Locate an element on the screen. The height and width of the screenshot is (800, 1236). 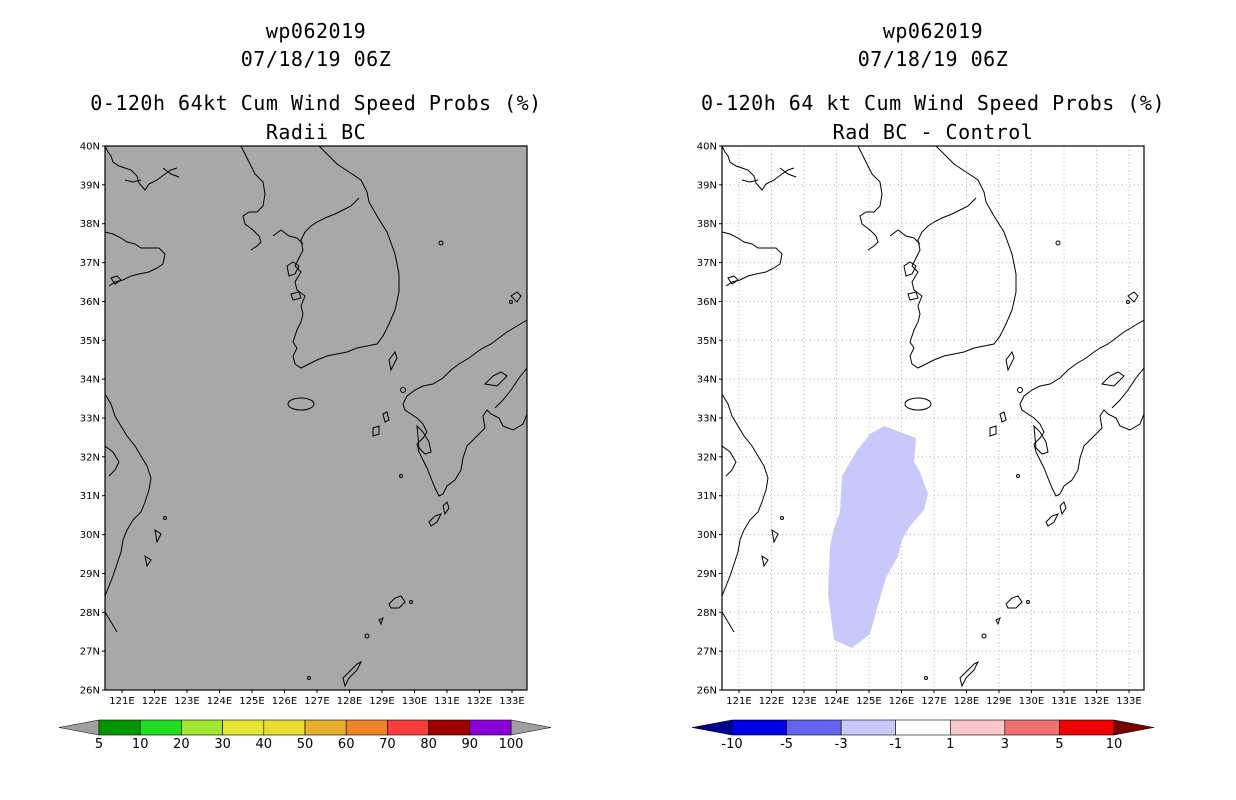
colorbar-label: -10 is located at coordinates (731, 744).